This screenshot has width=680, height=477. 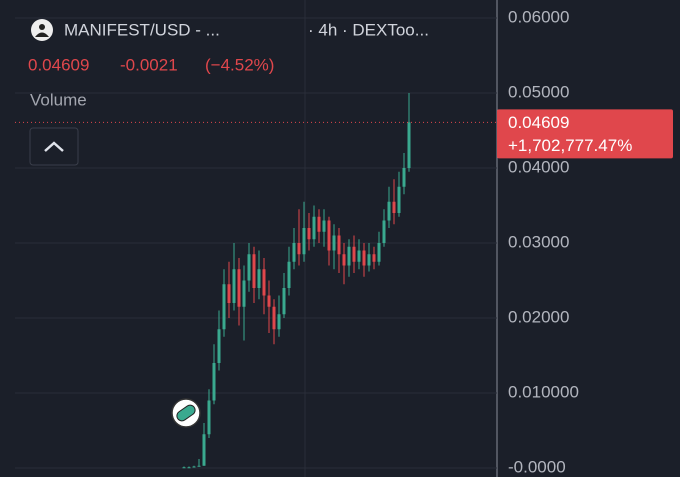 I want to click on y-tick-label: 0.04000, so click(x=538, y=166).